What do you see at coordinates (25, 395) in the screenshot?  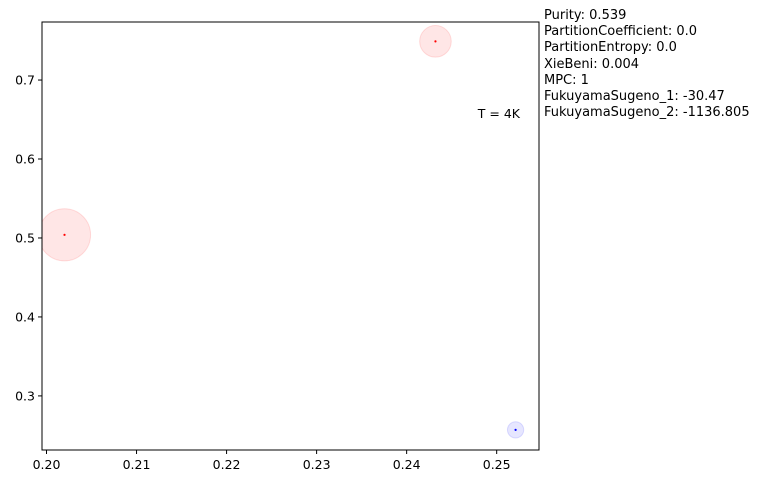 I see `y-tick-label: 0.3` at bounding box center [25, 395].